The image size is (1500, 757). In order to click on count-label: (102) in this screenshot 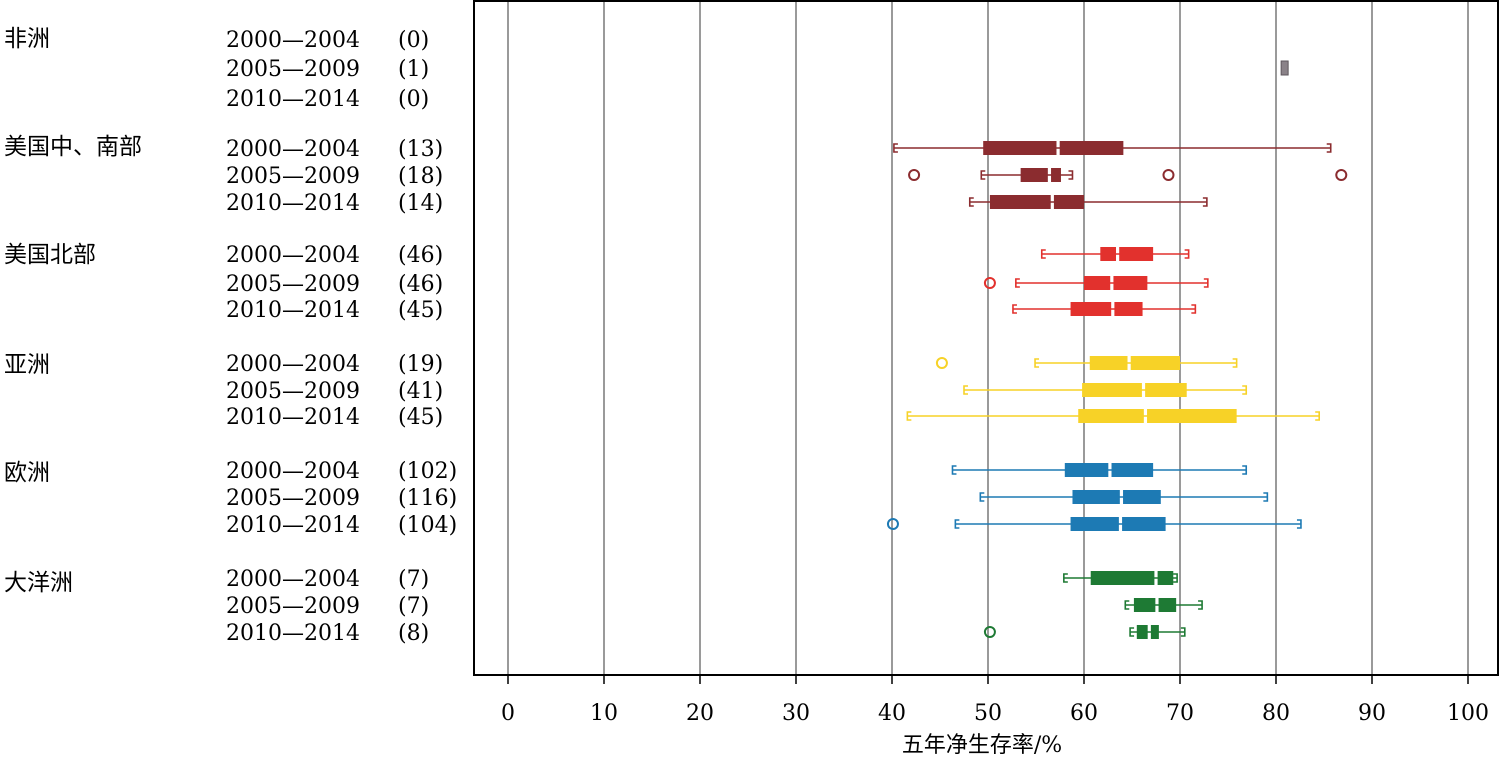, I will do `click(427, 471)`.